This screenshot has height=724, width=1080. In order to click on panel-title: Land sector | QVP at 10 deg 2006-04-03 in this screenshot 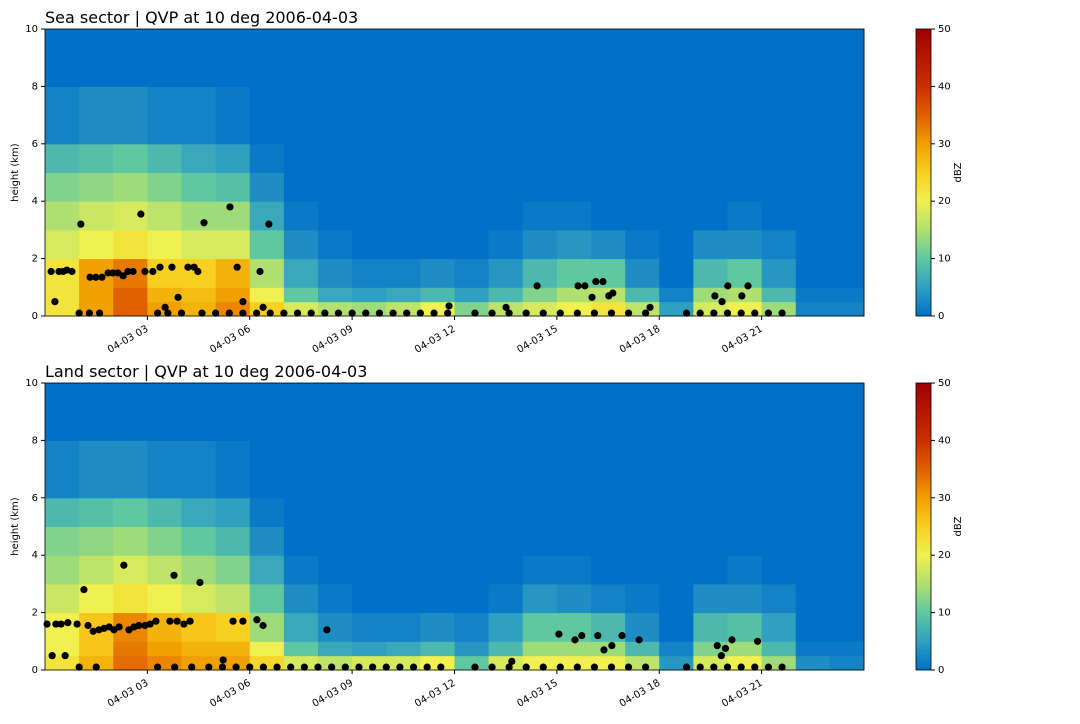, I will do `click(206, 371)`.